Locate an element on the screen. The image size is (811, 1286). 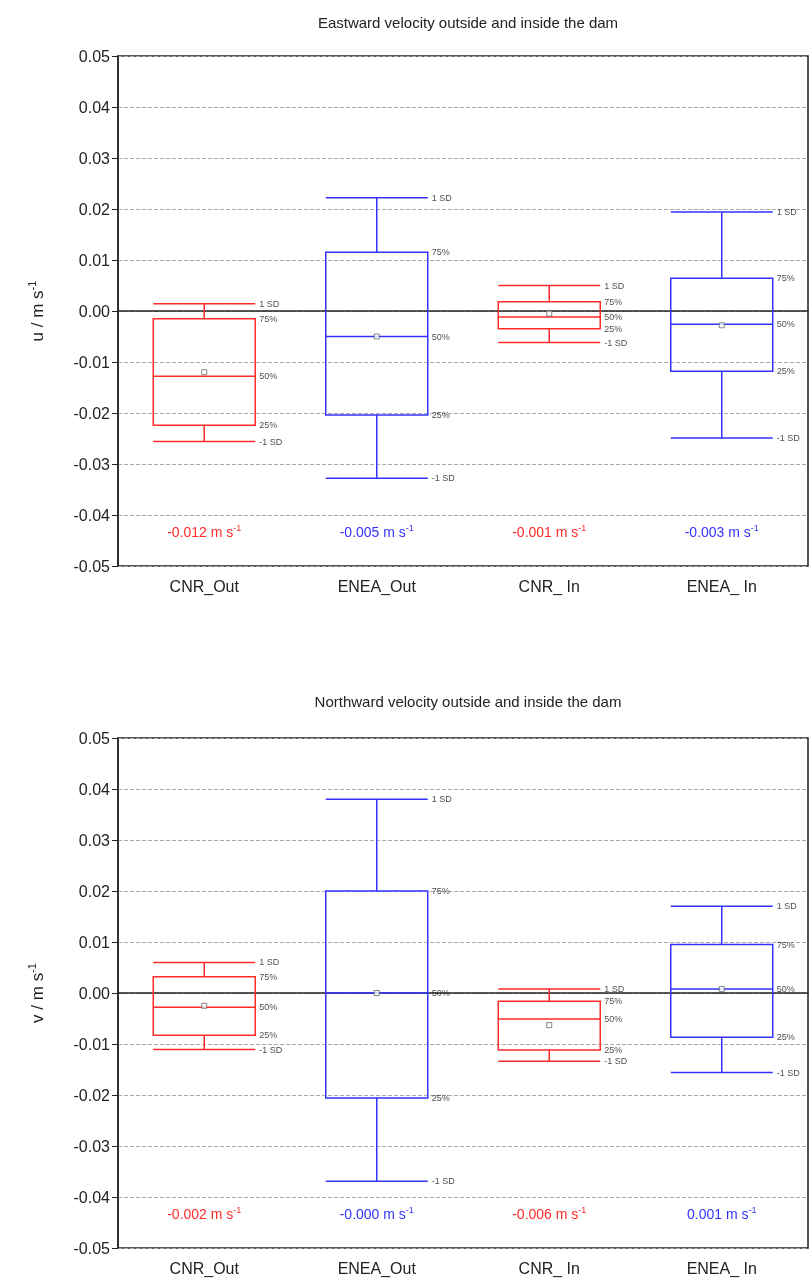
chart-title: Eastward velocity outside and inside the dam is located at coordinates (468, 22).